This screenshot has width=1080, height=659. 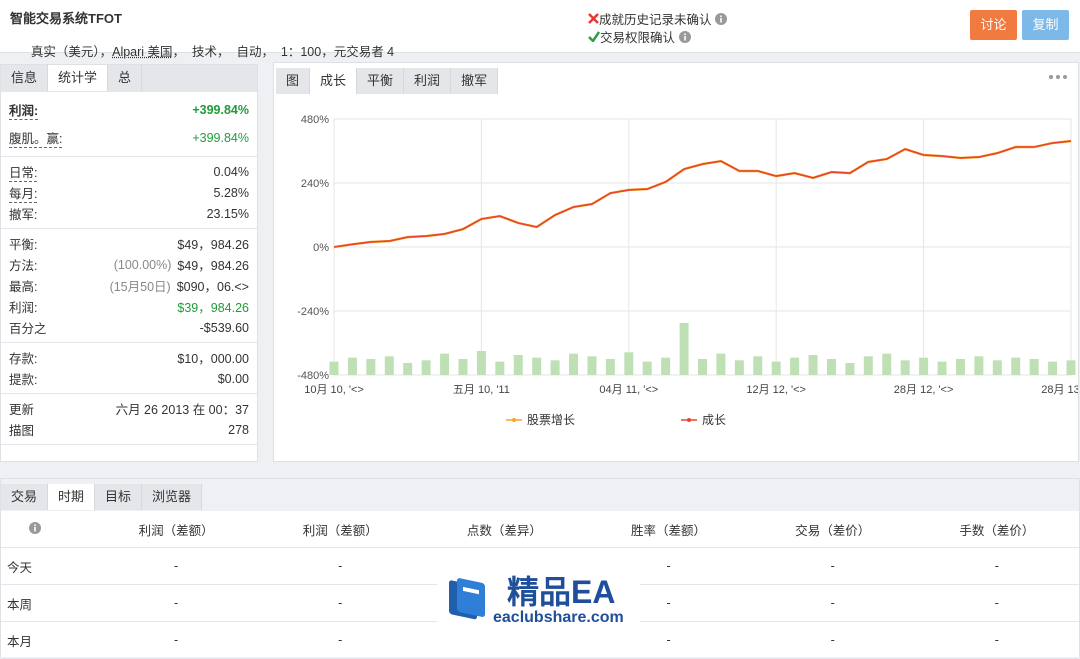 What do you see at coordinates (129, 138) in the screenshot?
I see `stats-row: 腹肌。赢: +399.84%` at bounding box center [129, 138].